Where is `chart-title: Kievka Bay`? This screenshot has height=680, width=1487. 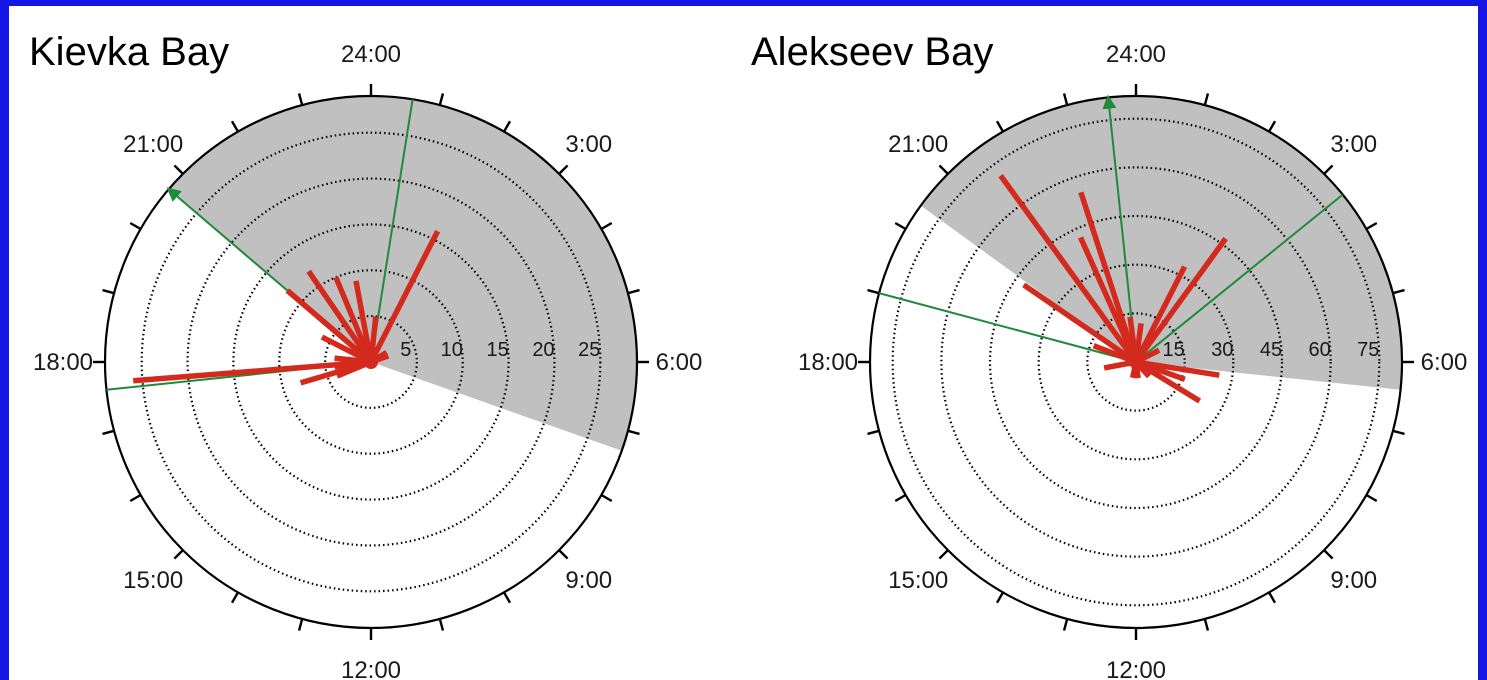
chart-title: Kievka Bay is located at coordinates (129, 52).